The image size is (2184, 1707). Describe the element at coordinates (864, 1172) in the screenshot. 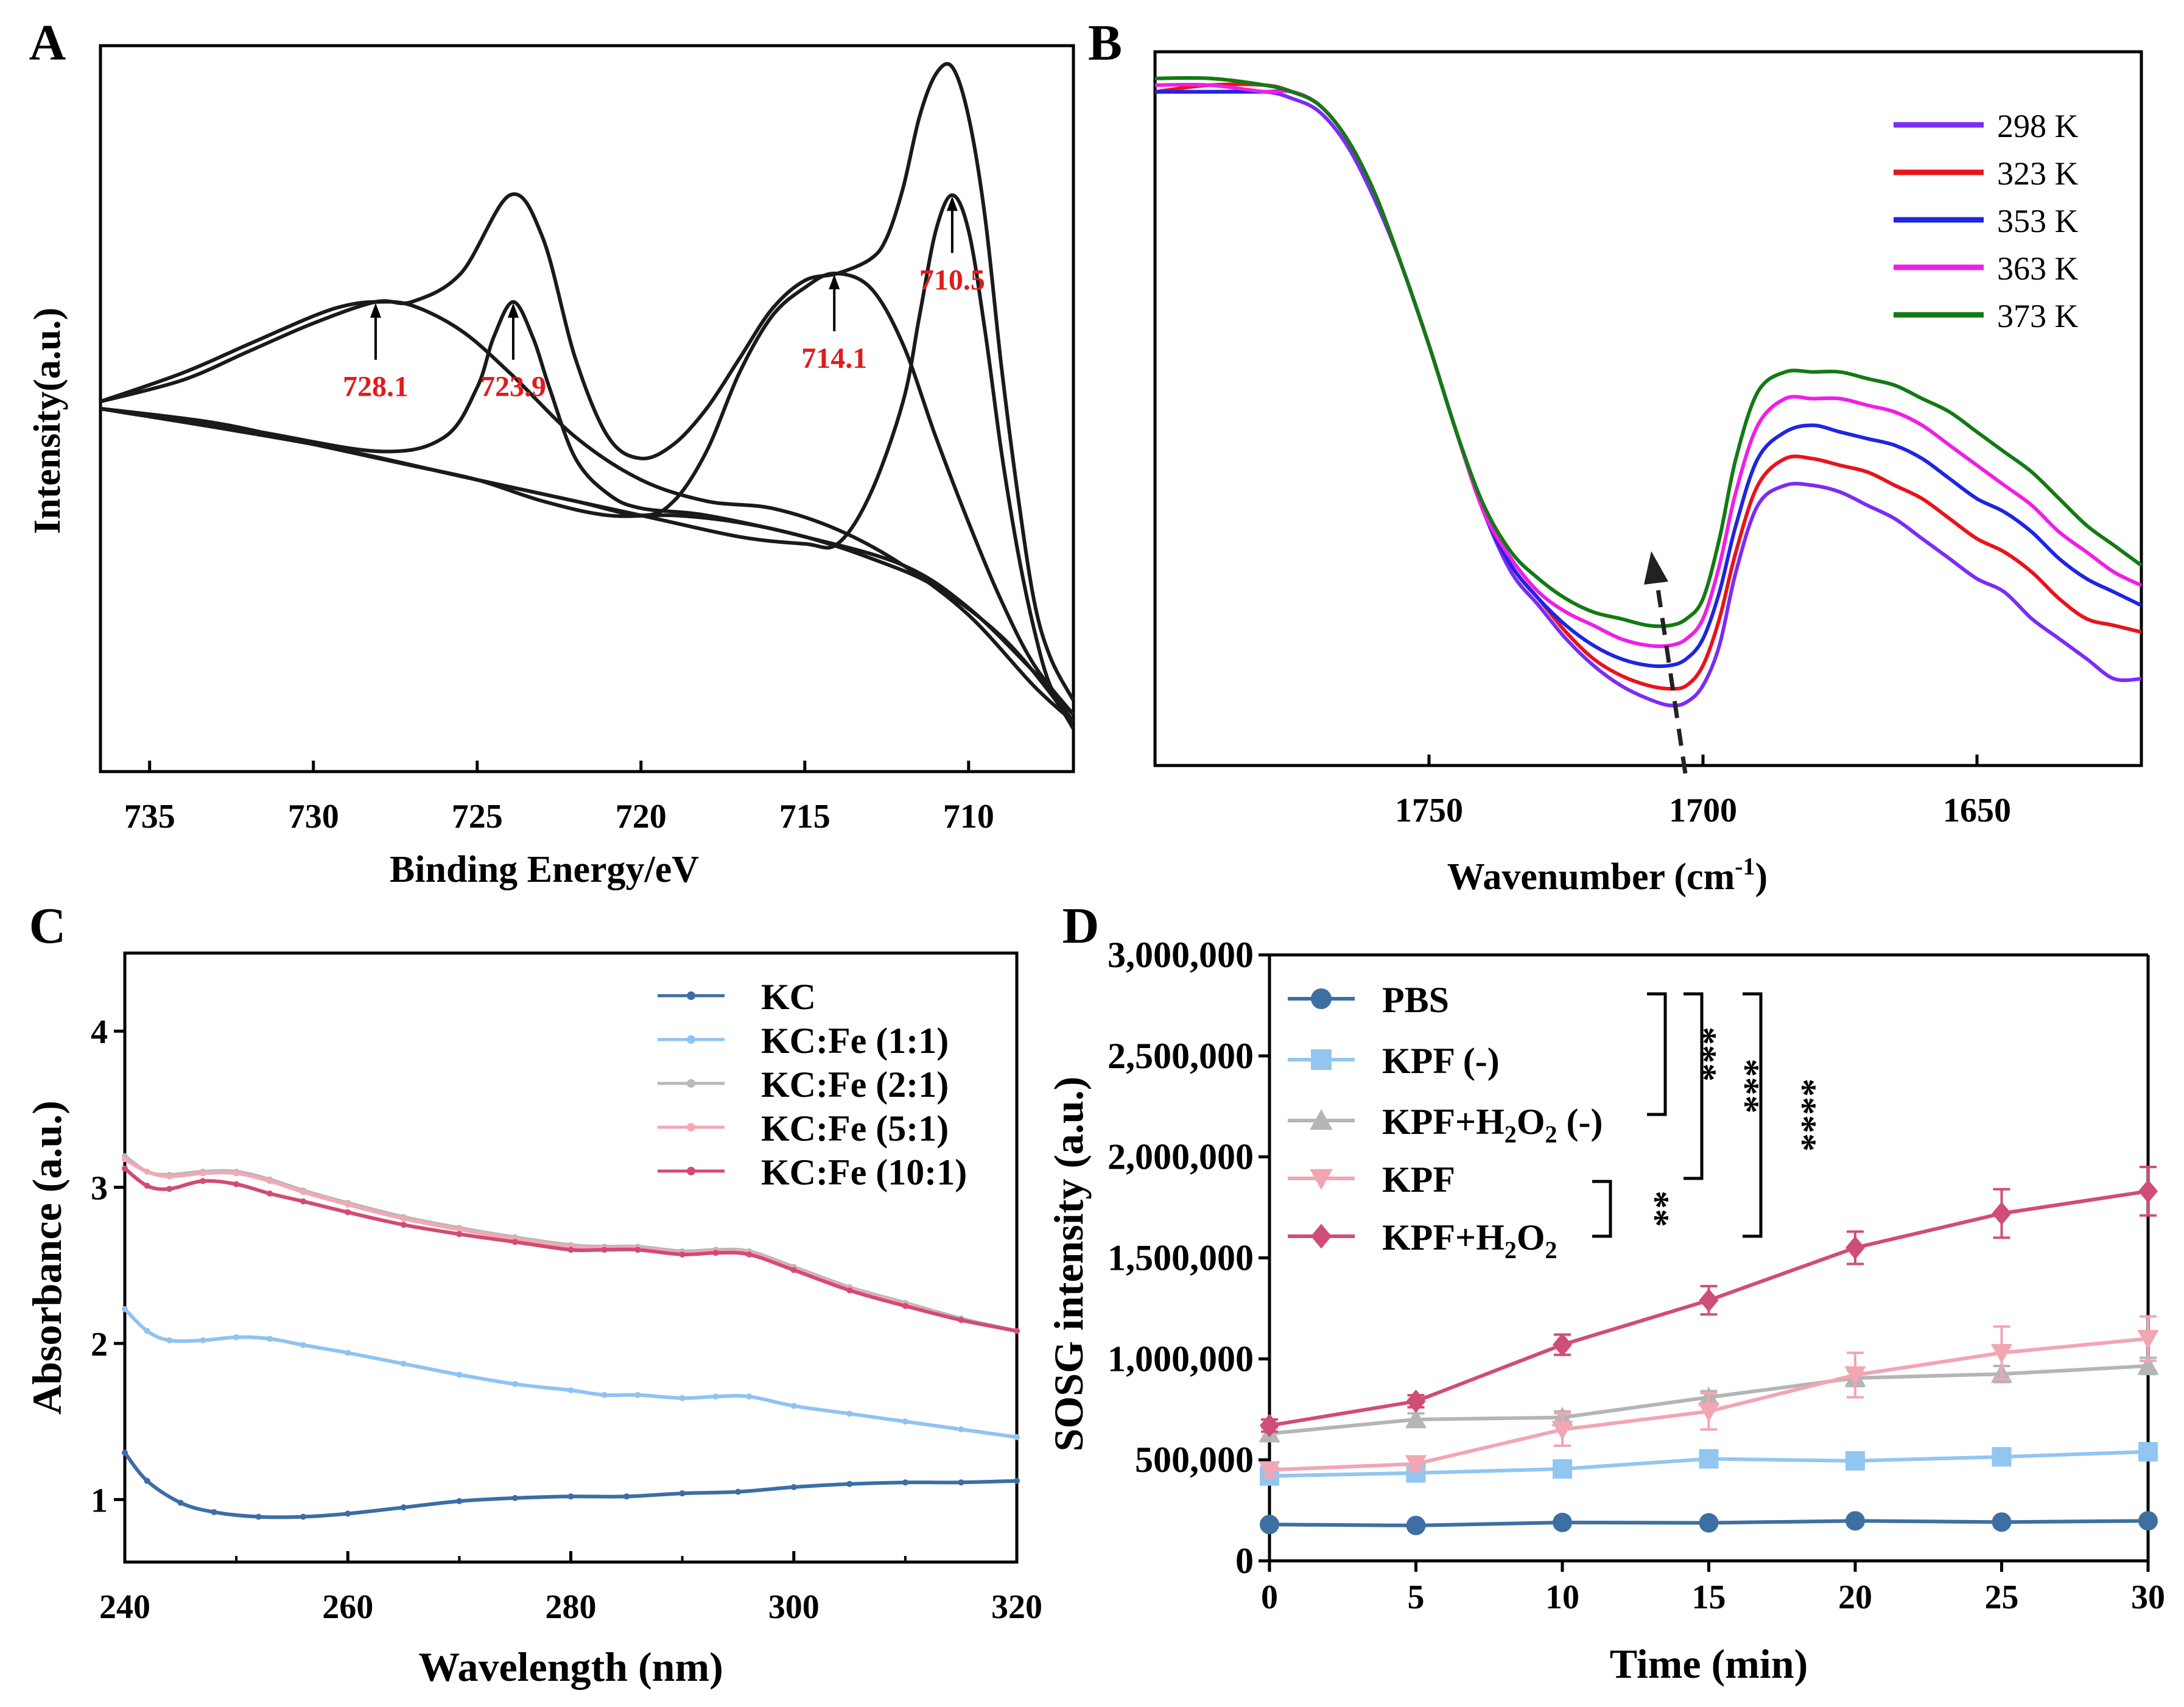

I see `panel-c-legend-label: KC:Fe (10:1)` at that location.